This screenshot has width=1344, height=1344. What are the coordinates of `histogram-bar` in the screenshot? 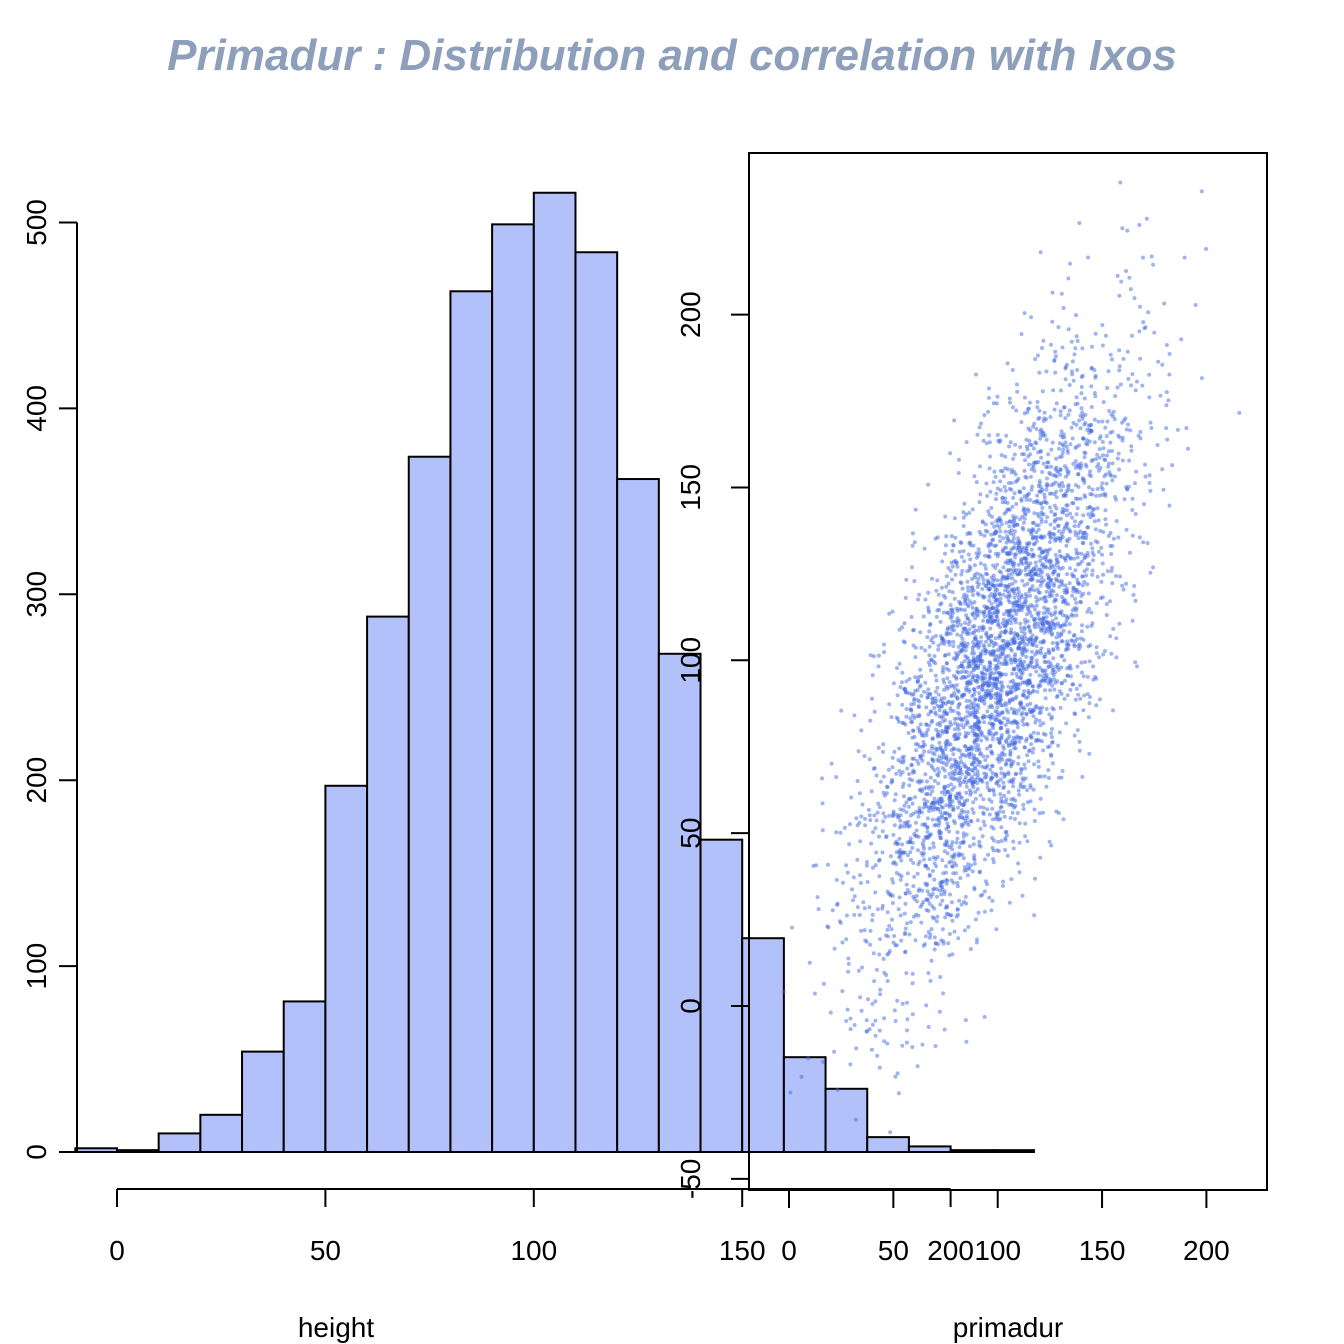 It's located at (429, 804).